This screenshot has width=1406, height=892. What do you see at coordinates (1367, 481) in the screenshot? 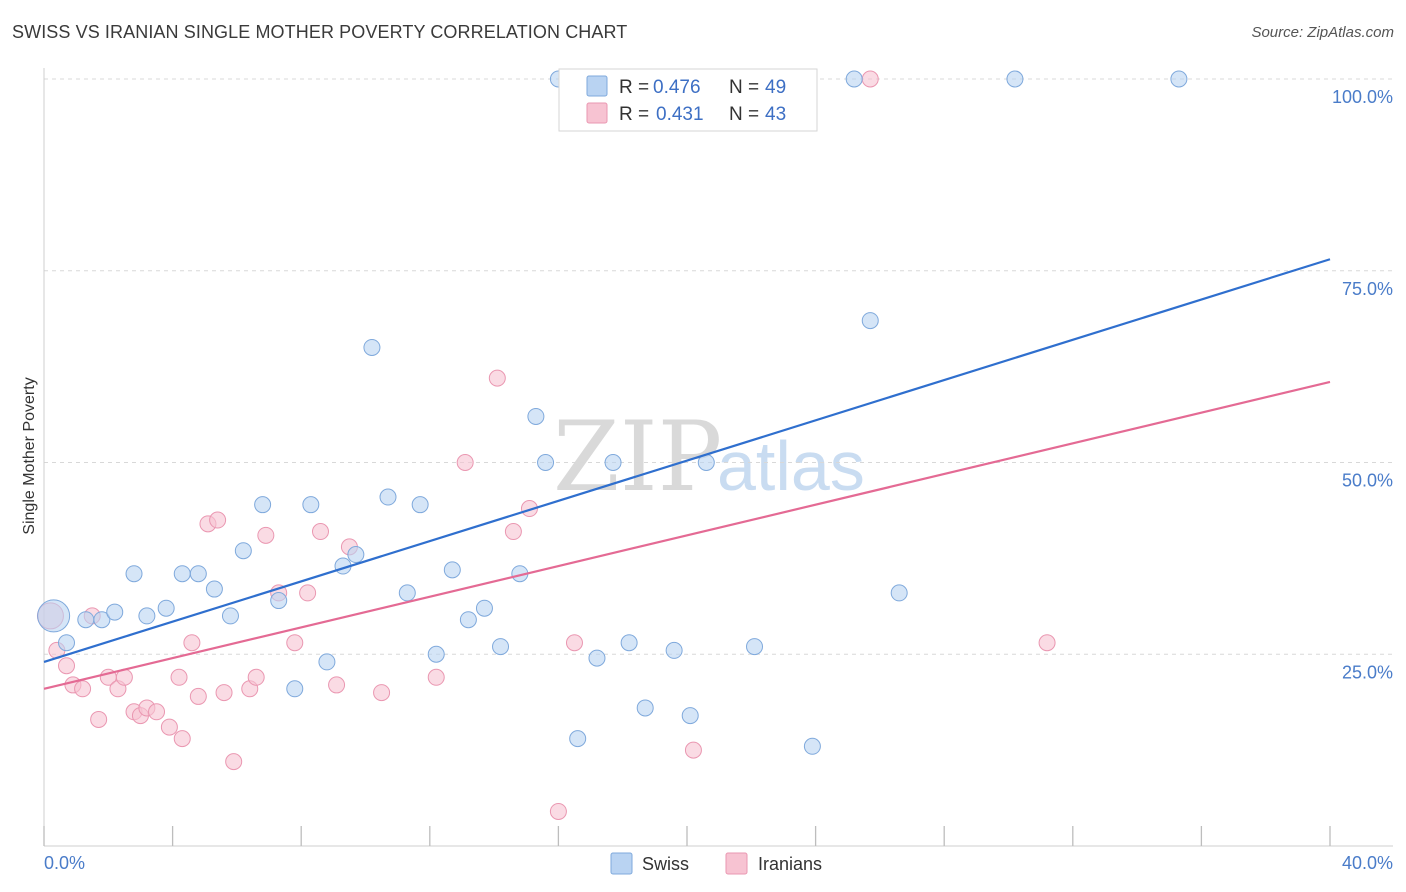
I see `y-tick-label-1: 50.0%` at bounding box center [1367, 481].